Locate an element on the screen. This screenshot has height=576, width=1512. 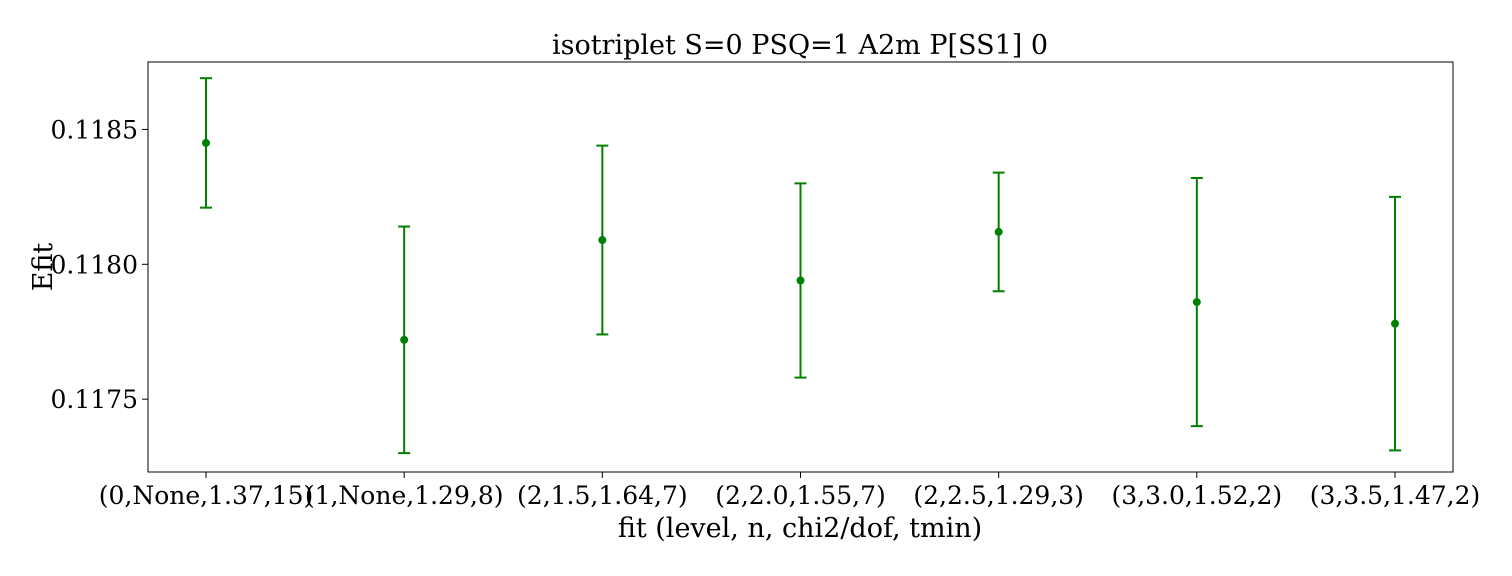
x-tick-label: (0,None,1.37,15) is located at coordinates (206, 495).